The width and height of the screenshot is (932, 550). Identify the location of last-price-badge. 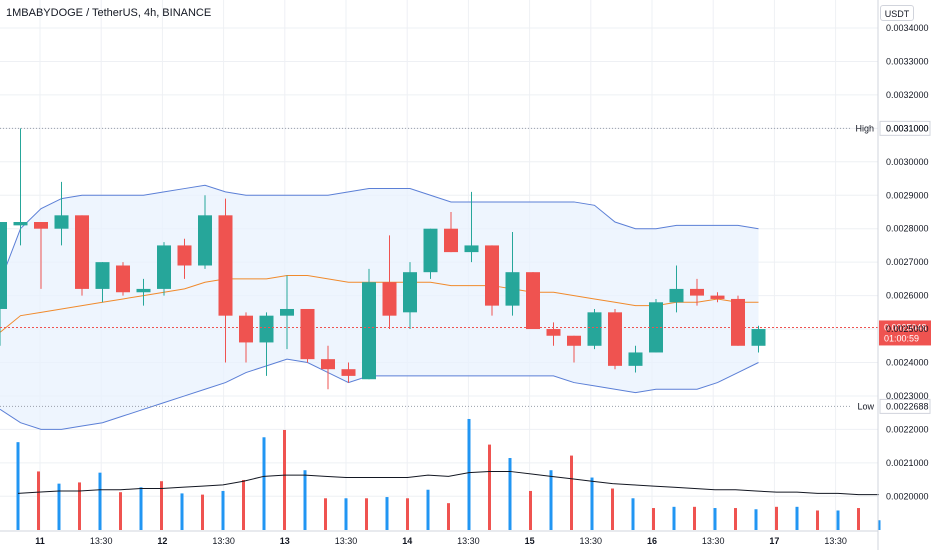
(905, 333).